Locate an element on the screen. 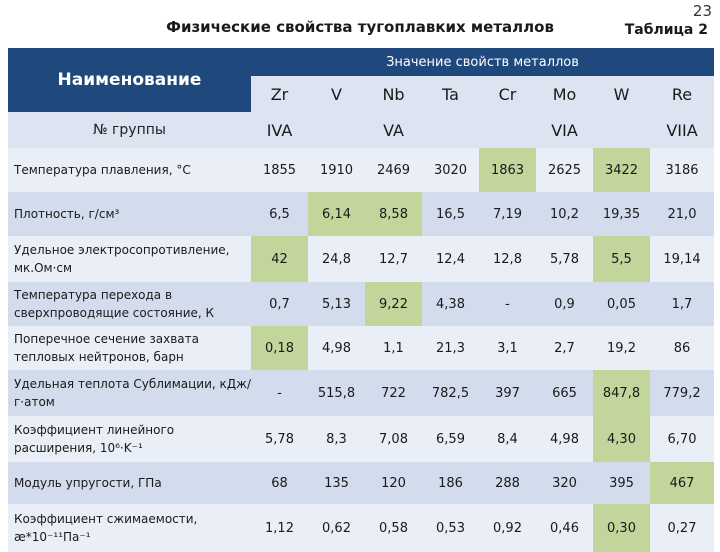  table-cell: 6,59 is located at coordinates (450, 439).